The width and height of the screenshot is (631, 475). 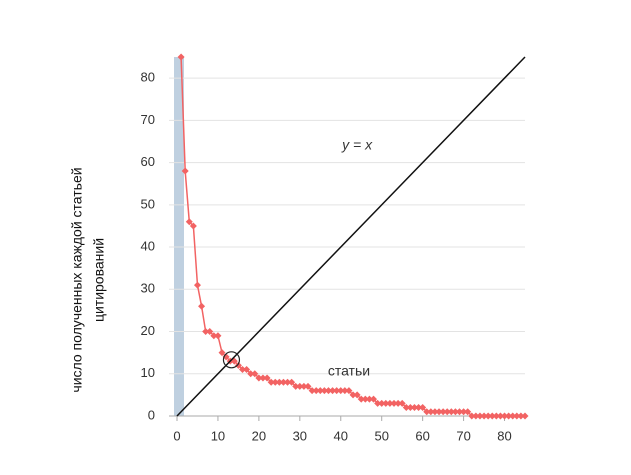 What do you see at coordinates (151, 414) in the screenshot?
I see `y-tick-label: 0` at bounding box center [151, 414].